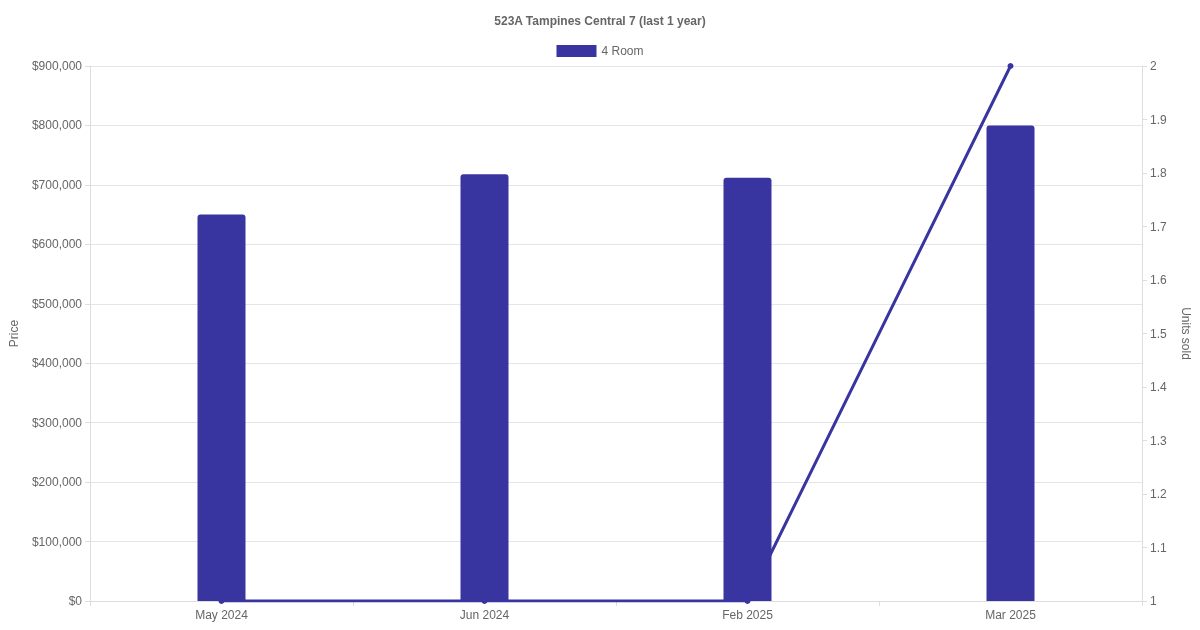  What do you see at coordinates (1159, 280) in the screenshot?
I see `y2-tick-label: 1.6` at bounding box center [1159, 280].